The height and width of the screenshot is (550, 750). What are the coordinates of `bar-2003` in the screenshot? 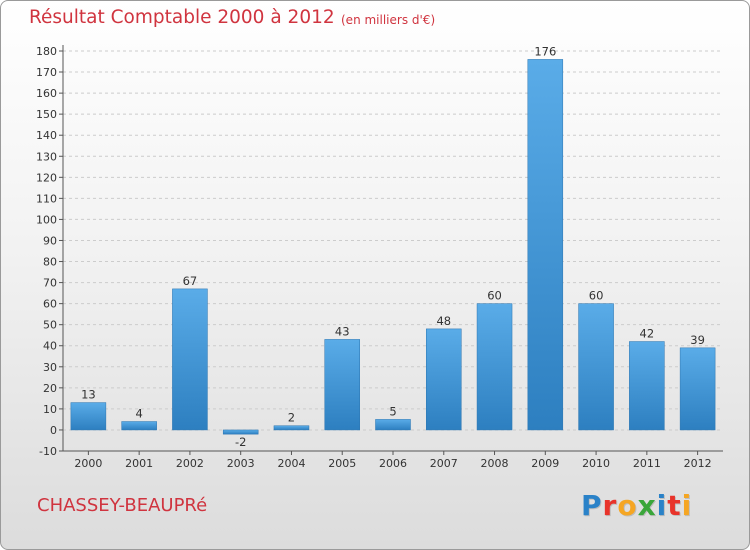 It's located at (240, 432).